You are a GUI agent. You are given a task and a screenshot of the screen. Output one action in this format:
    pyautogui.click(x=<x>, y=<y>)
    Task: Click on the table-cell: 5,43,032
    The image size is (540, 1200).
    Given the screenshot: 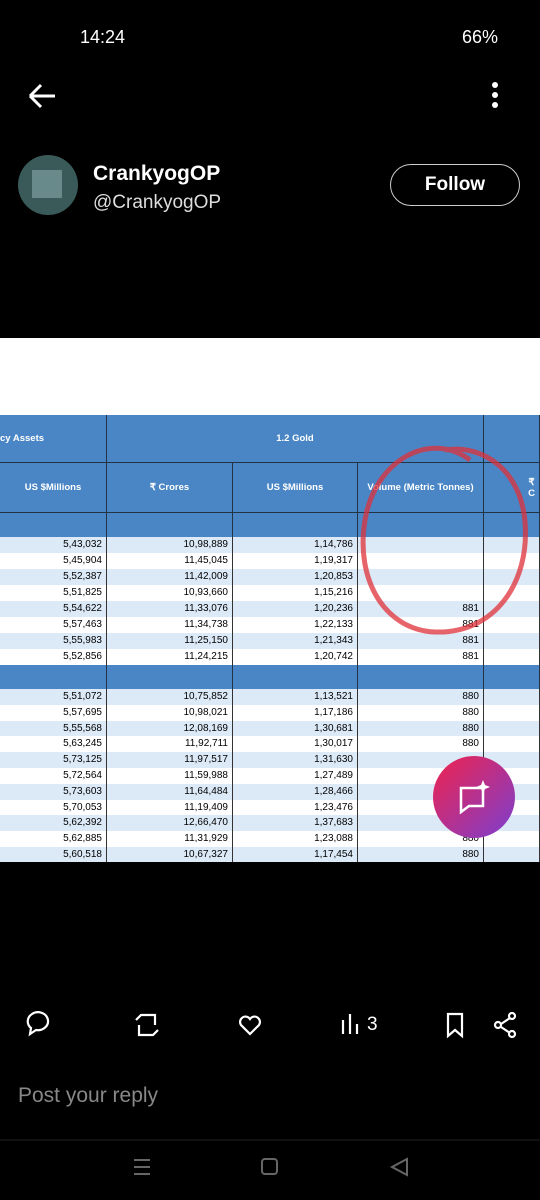 What is the action you would take?
    pyautogui.click(x=53, y=545)
    